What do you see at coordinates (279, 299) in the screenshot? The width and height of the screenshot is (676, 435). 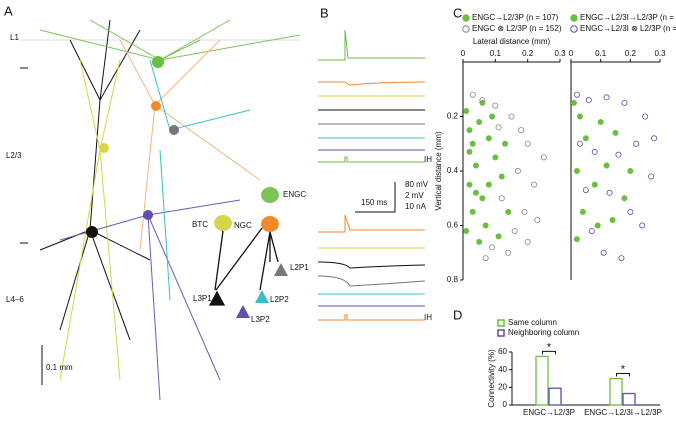 I see `cell-label: L2P2` at bounding box center [279, 299].